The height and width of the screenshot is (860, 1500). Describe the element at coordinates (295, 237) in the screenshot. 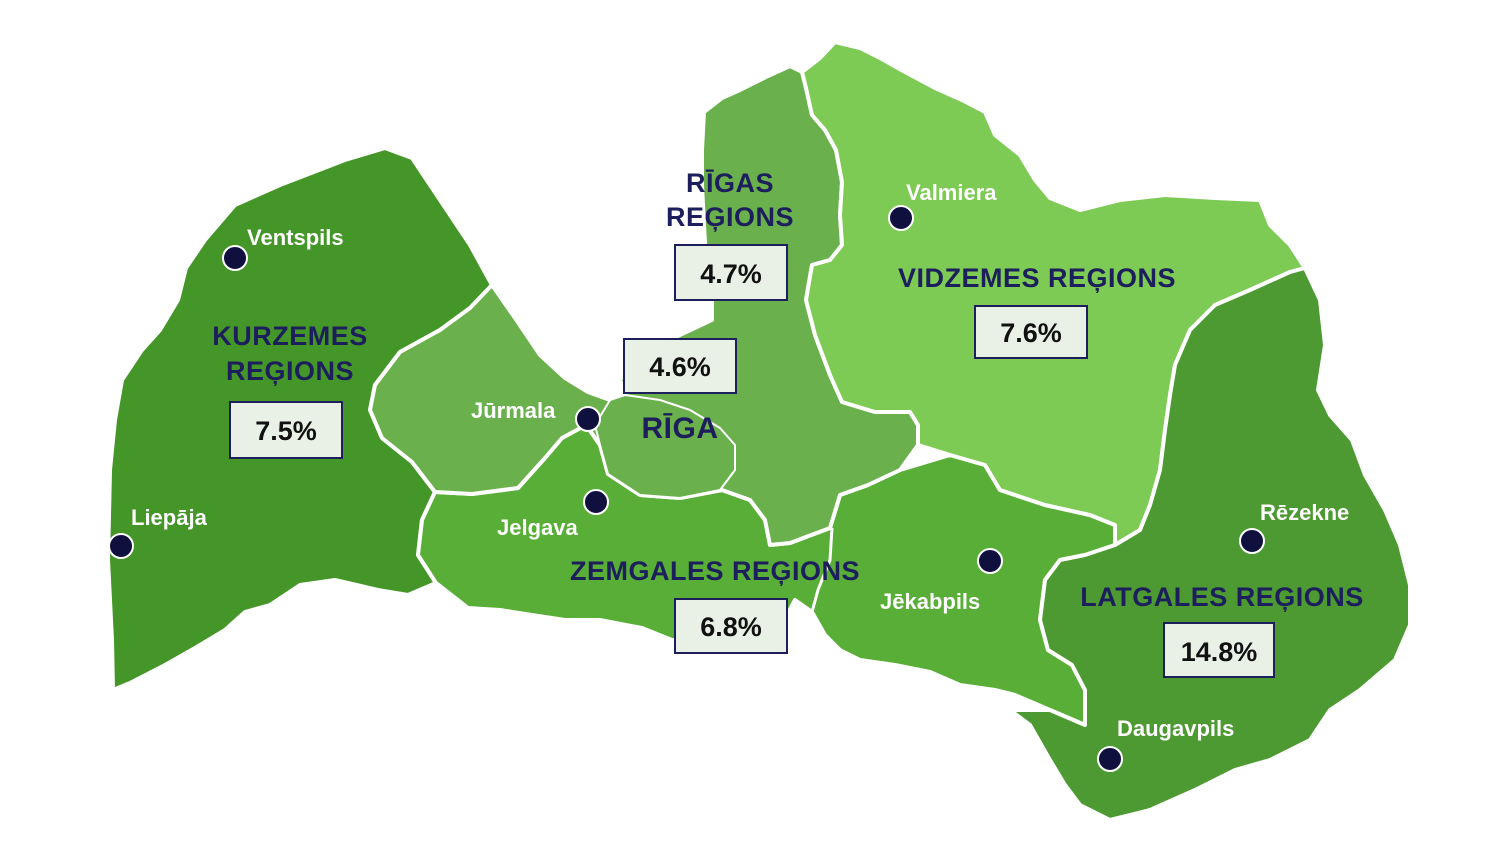

I see `ventspils-label: Ventspils` at that location.